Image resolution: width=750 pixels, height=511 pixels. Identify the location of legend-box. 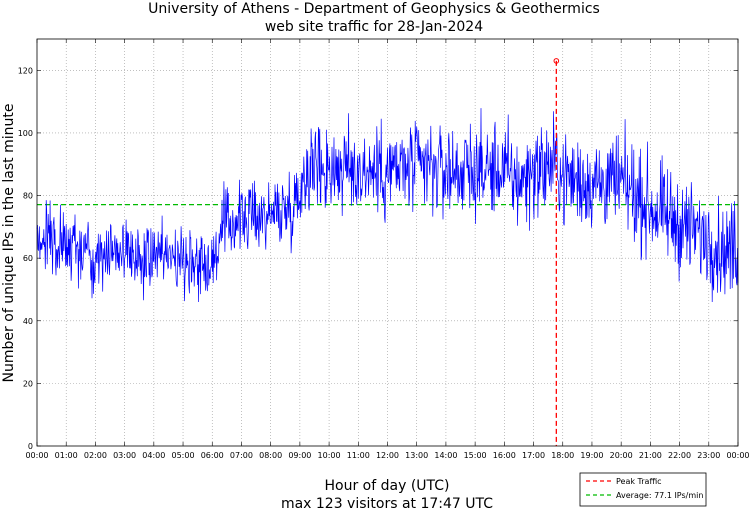
(643, 489).